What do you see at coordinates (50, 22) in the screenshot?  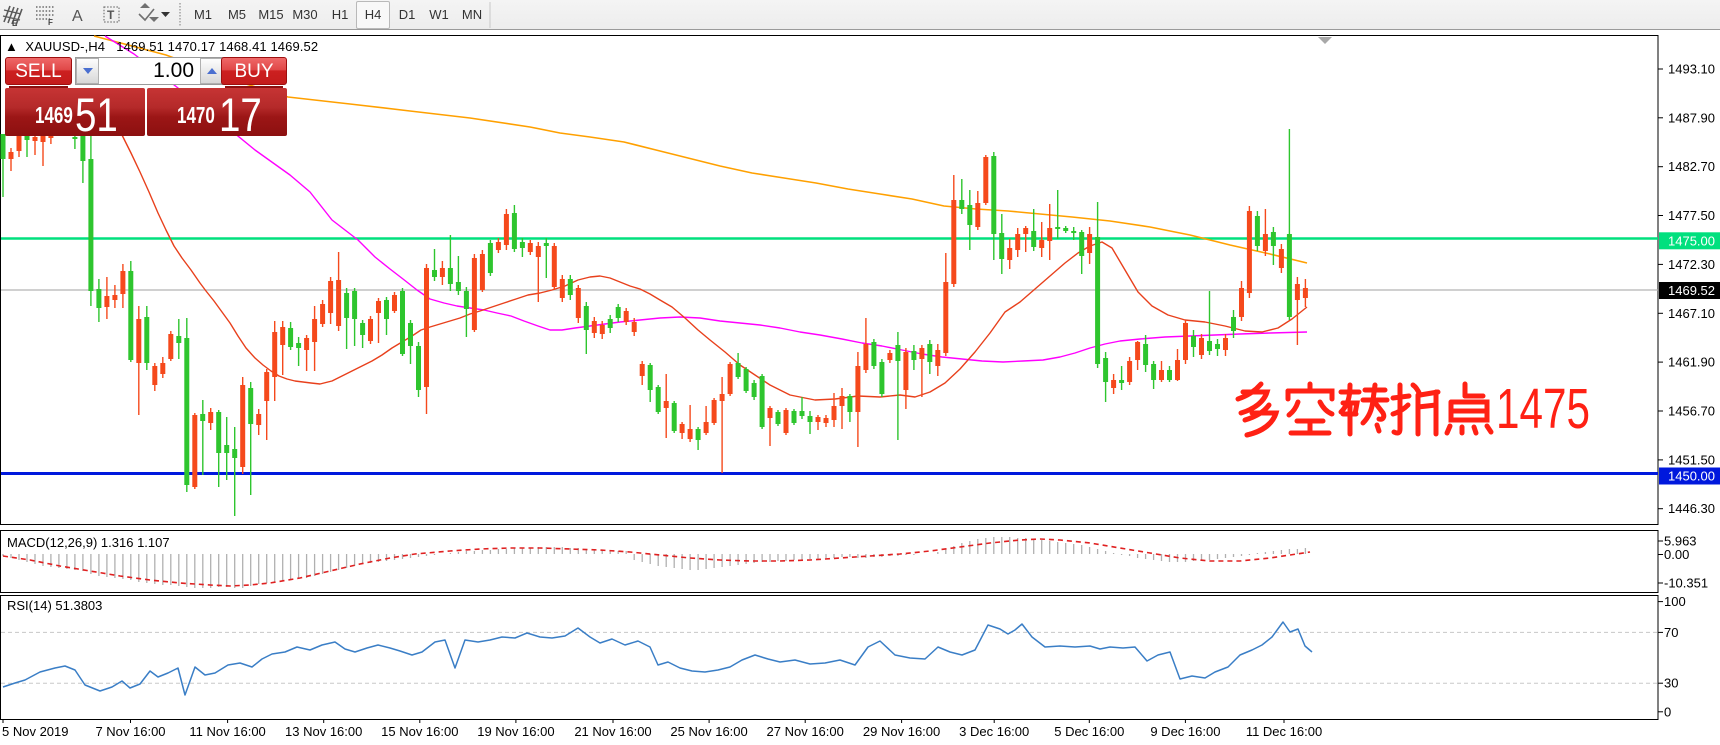 I see `svg-text: F` at bounding box center [50, 22].